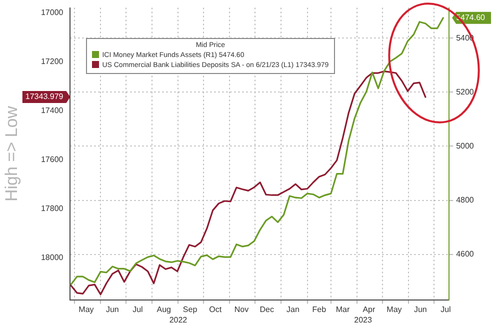 The width and height of the screenshot is (500, 325). I want to click on y-axis-title: High => Low, so click(11, 153).